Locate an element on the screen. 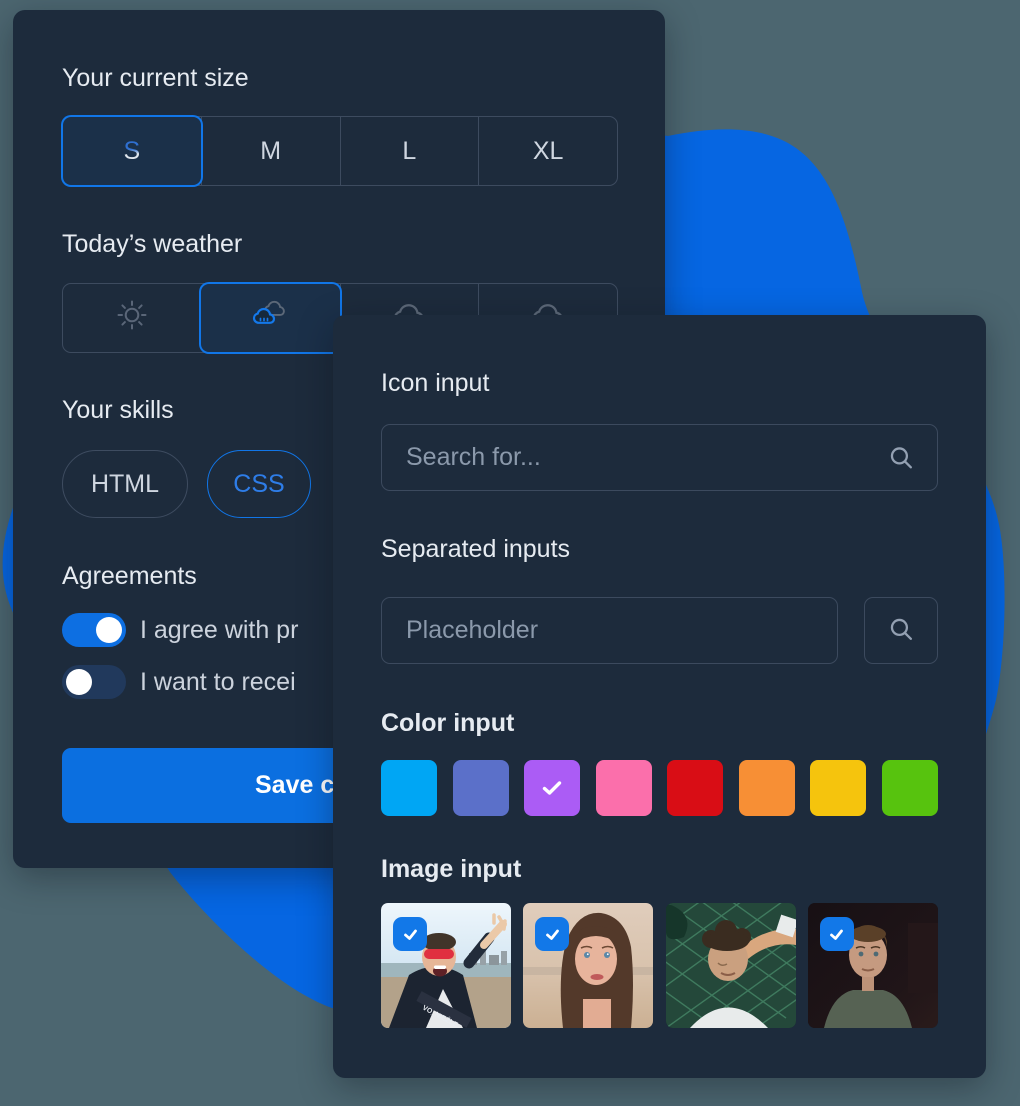 The image size is (1020, 1106). photo-woman is located at coordinates (588, 965).